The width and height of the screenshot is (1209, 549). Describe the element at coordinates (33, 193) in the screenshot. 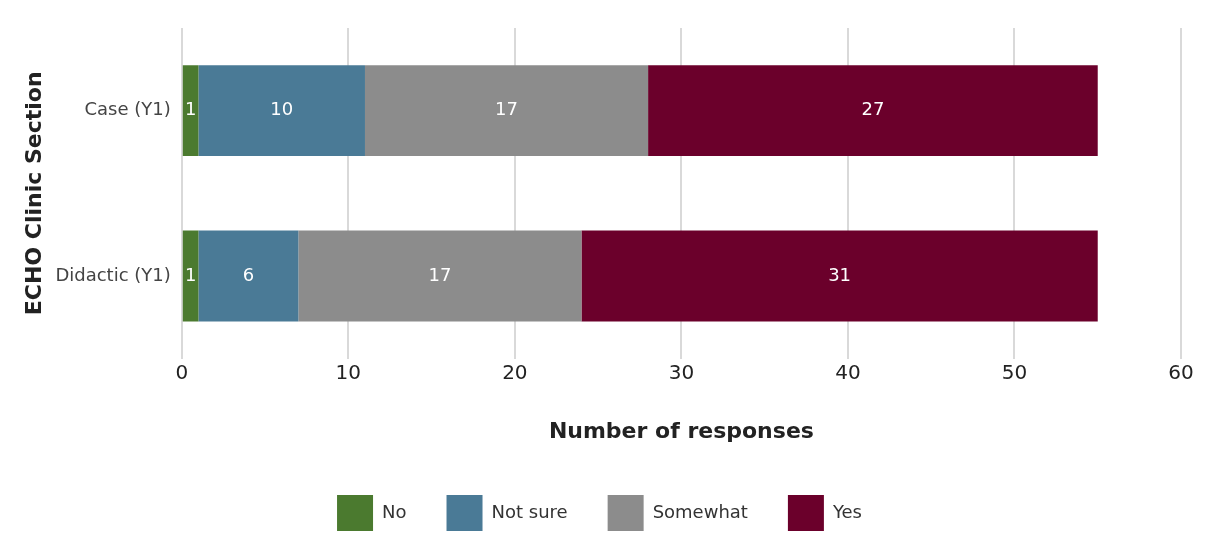

I see `y-axis-title: ECHO Clinic Section` at that location.